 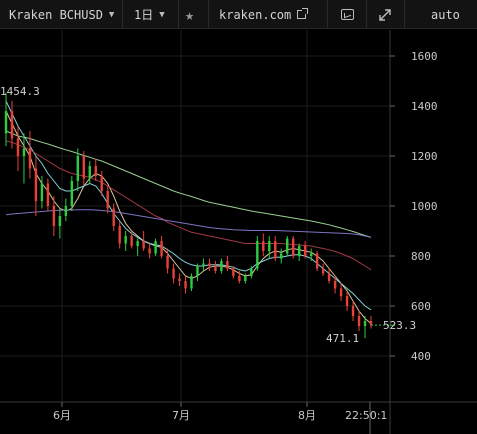 What do you see at coordinates (307, 415) in the screenshot?
I see `time-tick-label: 8月` at bounding box center [307, 415].